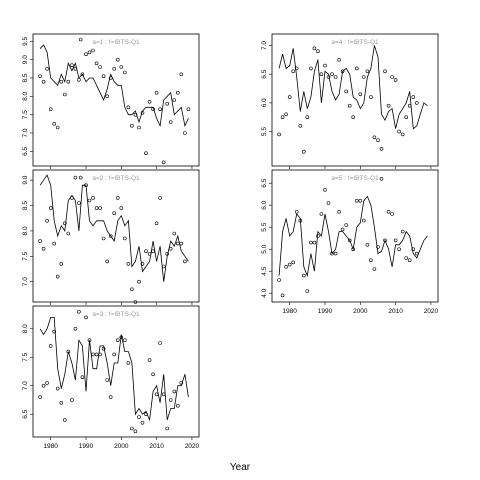 The height and width of the screenshot is (480, 480). I want to click on panel-1: a=1 : f=IBTS-Q1 6.5 7.0 7.5 8.0 8.5 9.0 9.5, so click(111, 101).